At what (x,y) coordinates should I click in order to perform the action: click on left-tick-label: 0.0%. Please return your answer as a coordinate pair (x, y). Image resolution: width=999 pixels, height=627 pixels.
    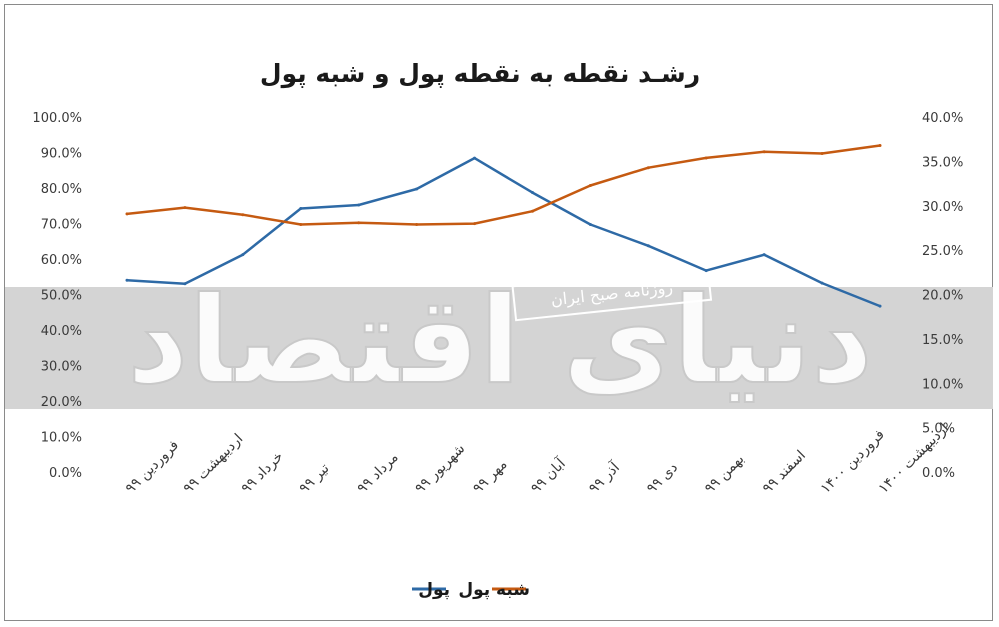
    Looking at the image, I should click on (65, 473).